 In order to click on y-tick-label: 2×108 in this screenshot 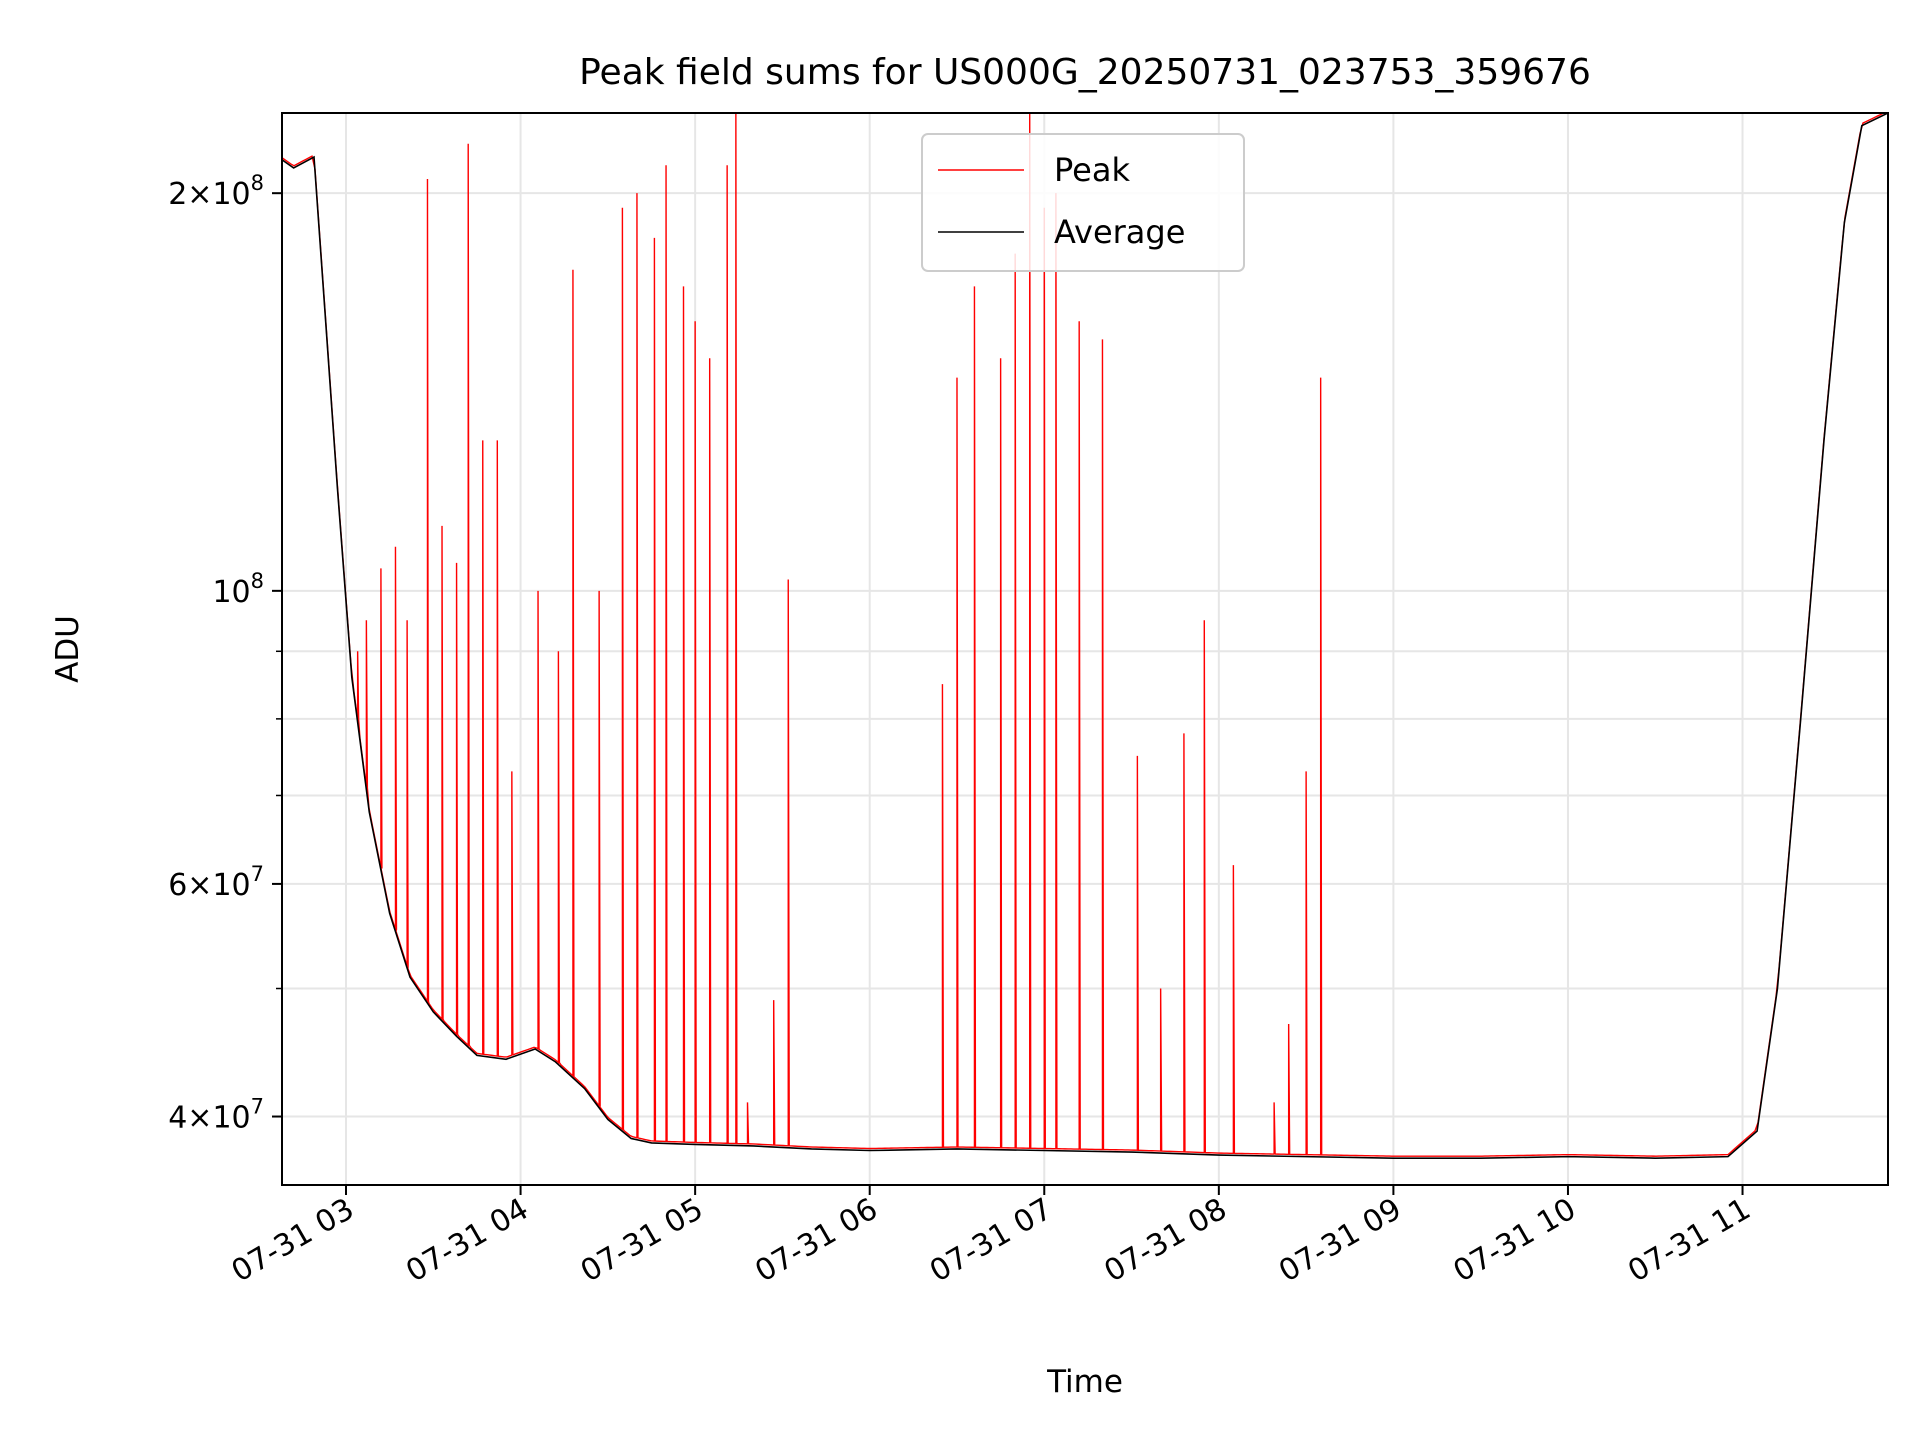, I will do `click(216, 191)`.